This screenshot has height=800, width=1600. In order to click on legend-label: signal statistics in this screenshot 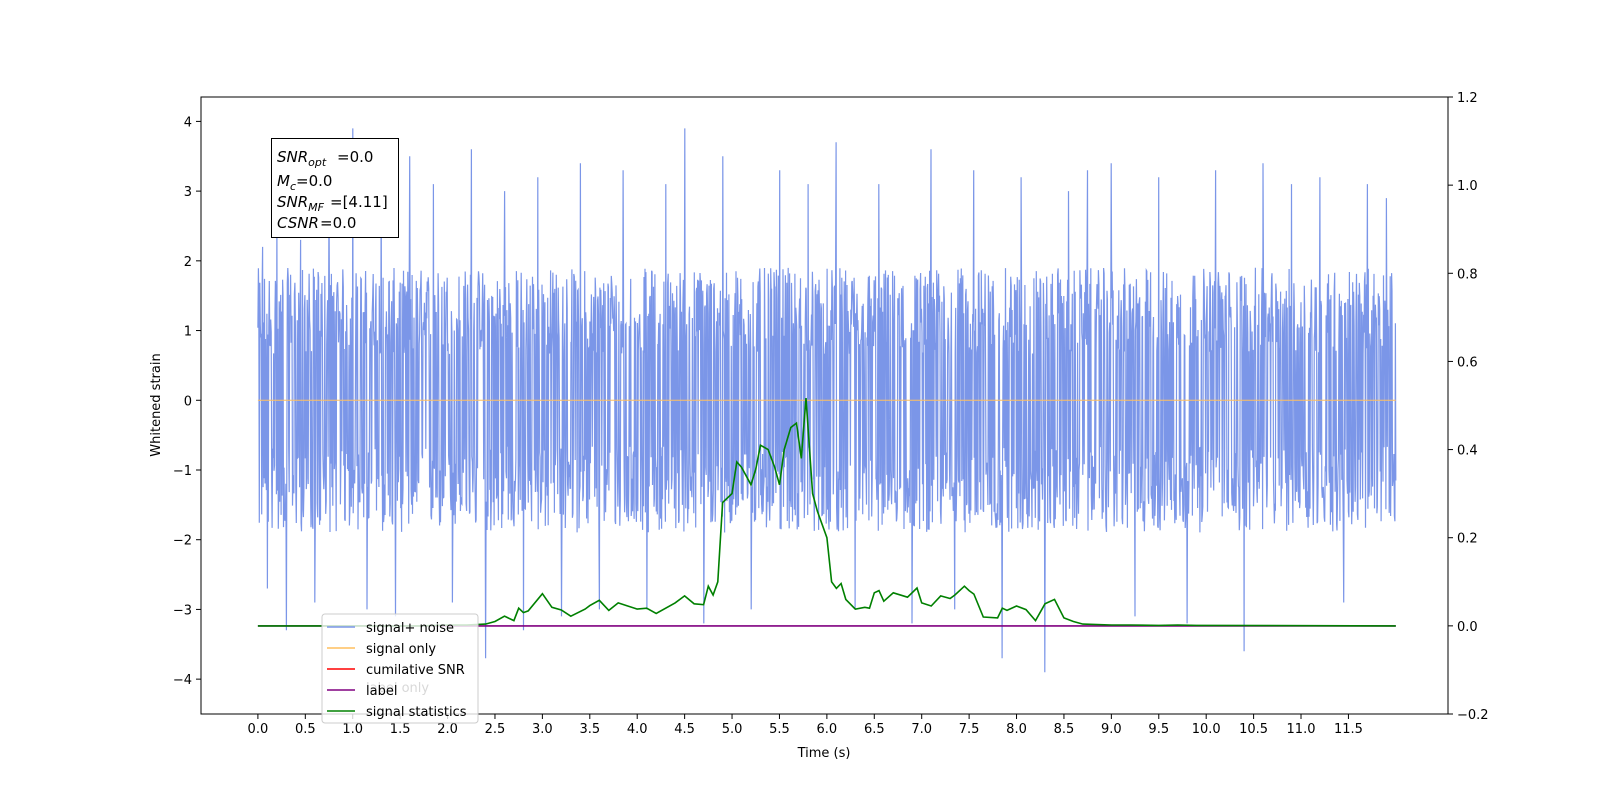, I will do `click(416, 712)`.